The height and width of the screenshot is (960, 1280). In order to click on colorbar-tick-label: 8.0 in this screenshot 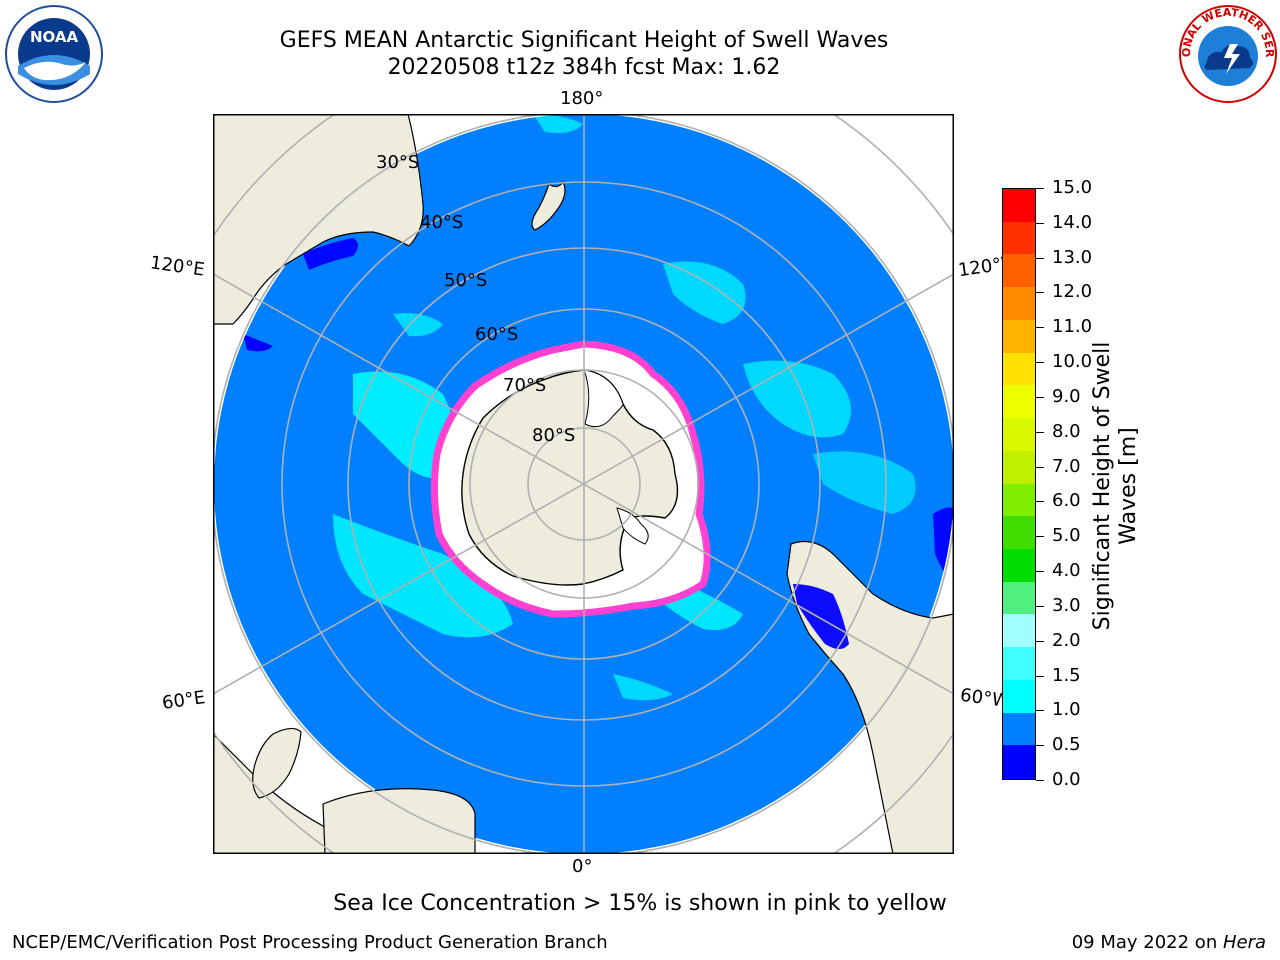, I will do `click(1066, 431)`.